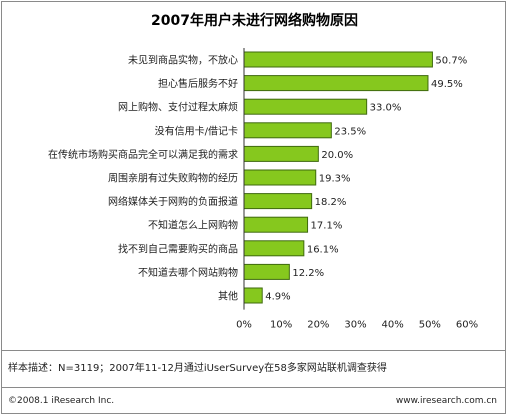 The height and width of the screenshot is (417, 509). What do you see at coordinates (173, 201) in the screenshot?
I see `category-label: 网络媒体关于网购的负面报道` at bounding box center [173, 201].